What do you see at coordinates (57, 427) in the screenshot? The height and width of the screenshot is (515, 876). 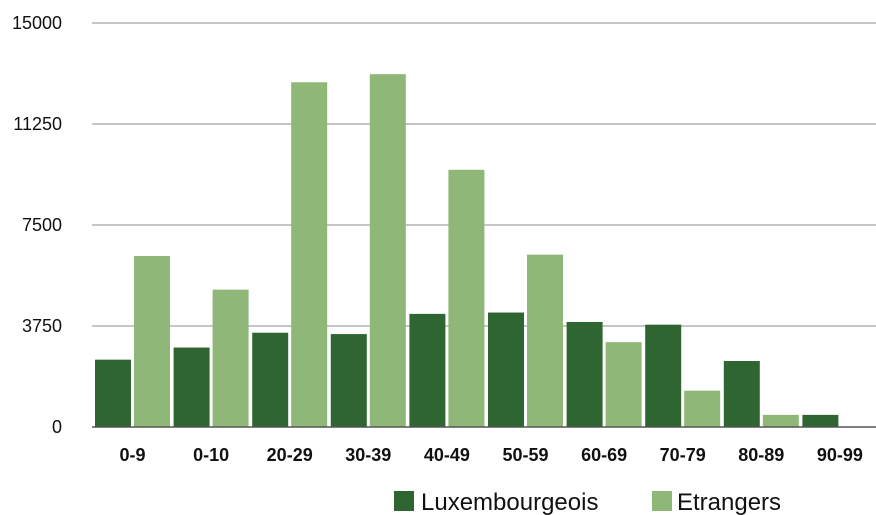 I see `y-tick-label: 0` at bounding box center [57, 427].